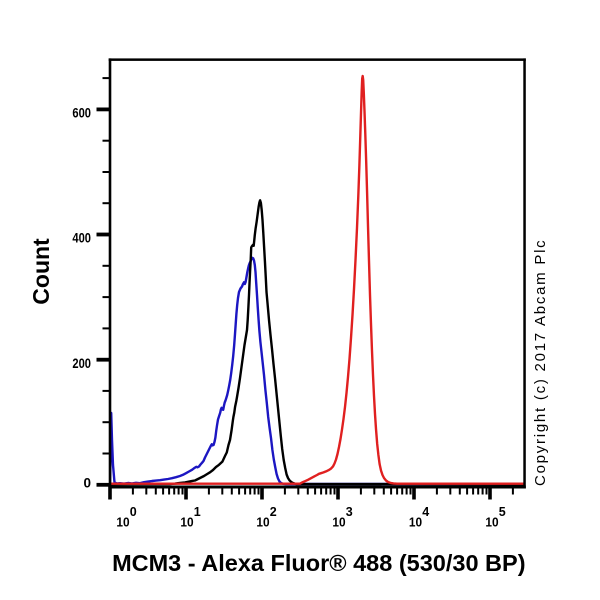 This screenshot has height=600, width=600. I want to click on svg-text: 3, so click(349, 512).